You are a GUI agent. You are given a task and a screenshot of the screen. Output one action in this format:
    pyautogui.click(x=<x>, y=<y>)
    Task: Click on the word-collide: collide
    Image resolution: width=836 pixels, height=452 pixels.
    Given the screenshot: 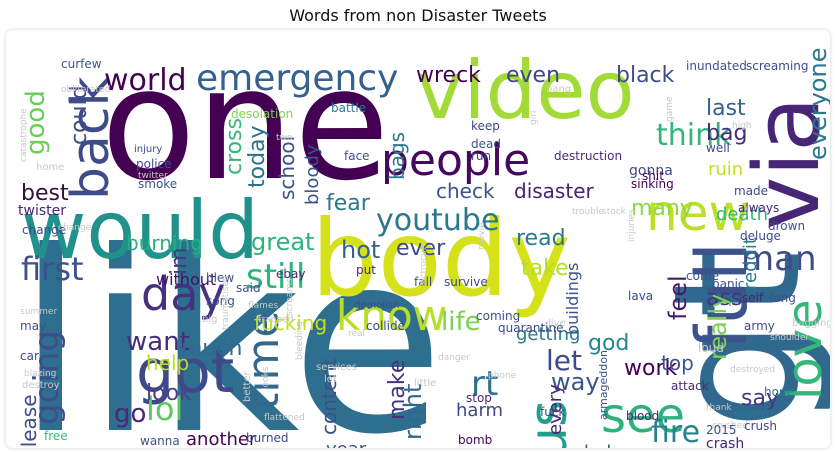 What is the action you would take?
    pyautogui.click(x=385, y=326)
    